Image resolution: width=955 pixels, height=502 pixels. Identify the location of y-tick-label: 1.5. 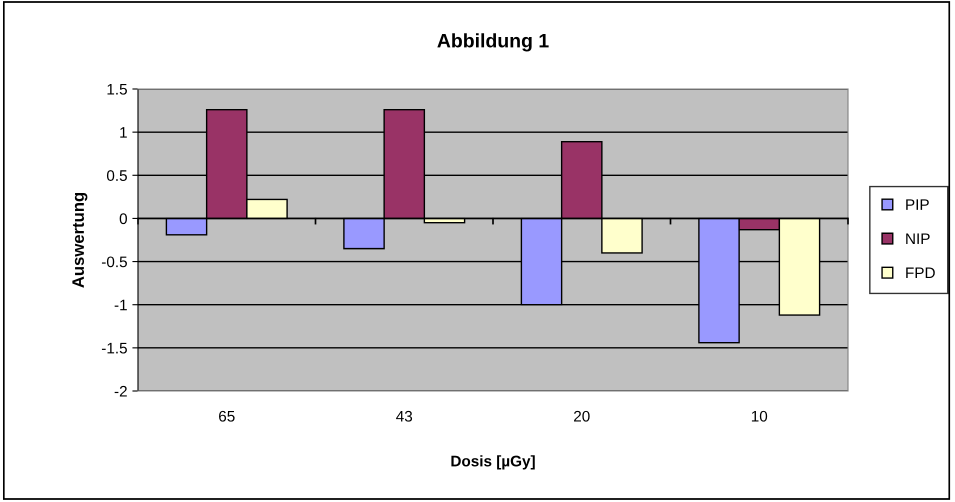
(117, 89).